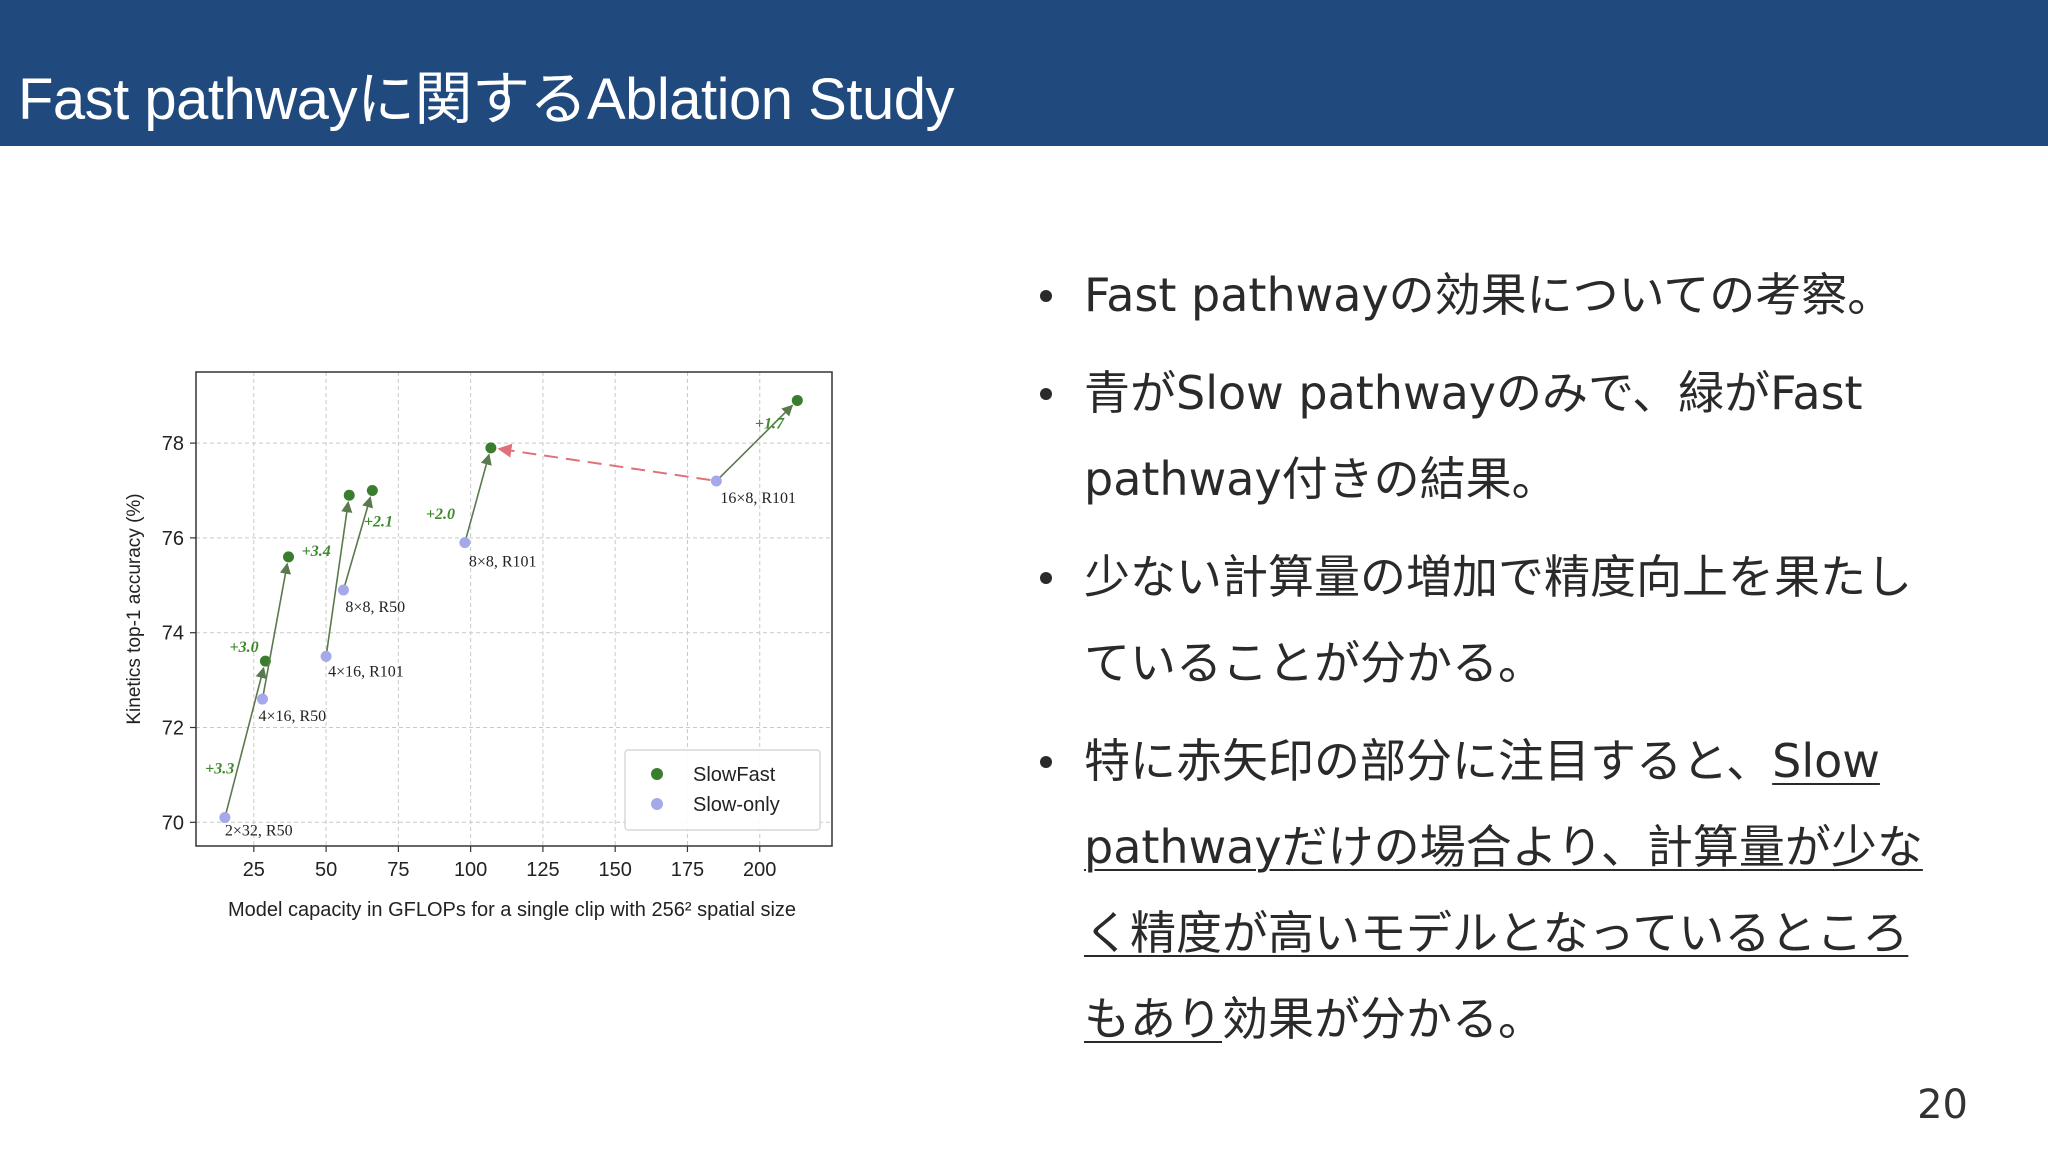 The width and height of the screenshot is (2048, 1152). Describe the element at coordinates (398, 870) in the screenshot. I see `x-tick-label: 75` at that location.